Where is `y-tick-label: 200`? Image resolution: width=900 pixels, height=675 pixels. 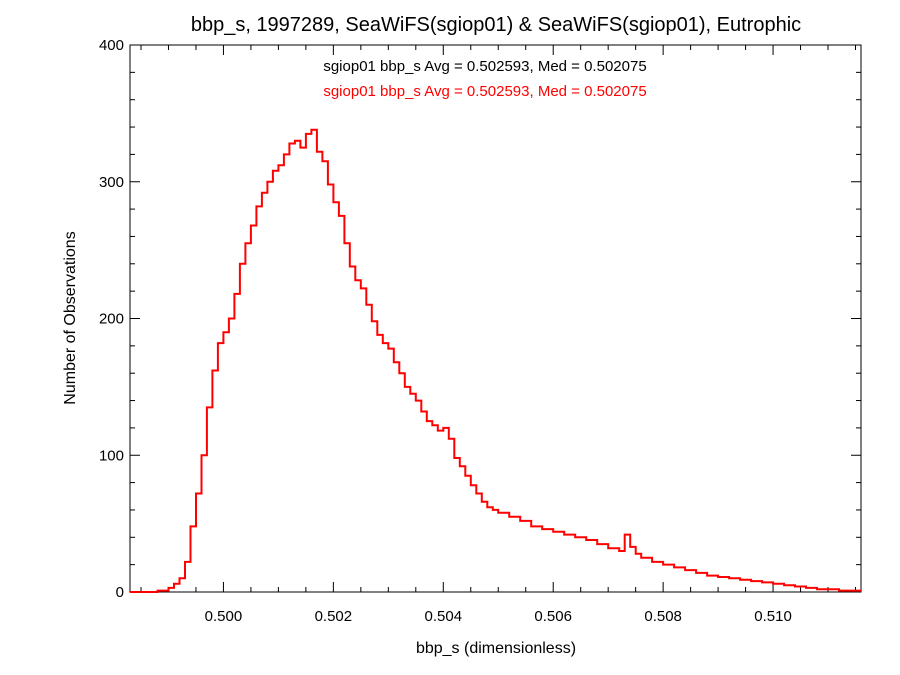 y-tick-label: 200 is located at coordinates (111, 319).